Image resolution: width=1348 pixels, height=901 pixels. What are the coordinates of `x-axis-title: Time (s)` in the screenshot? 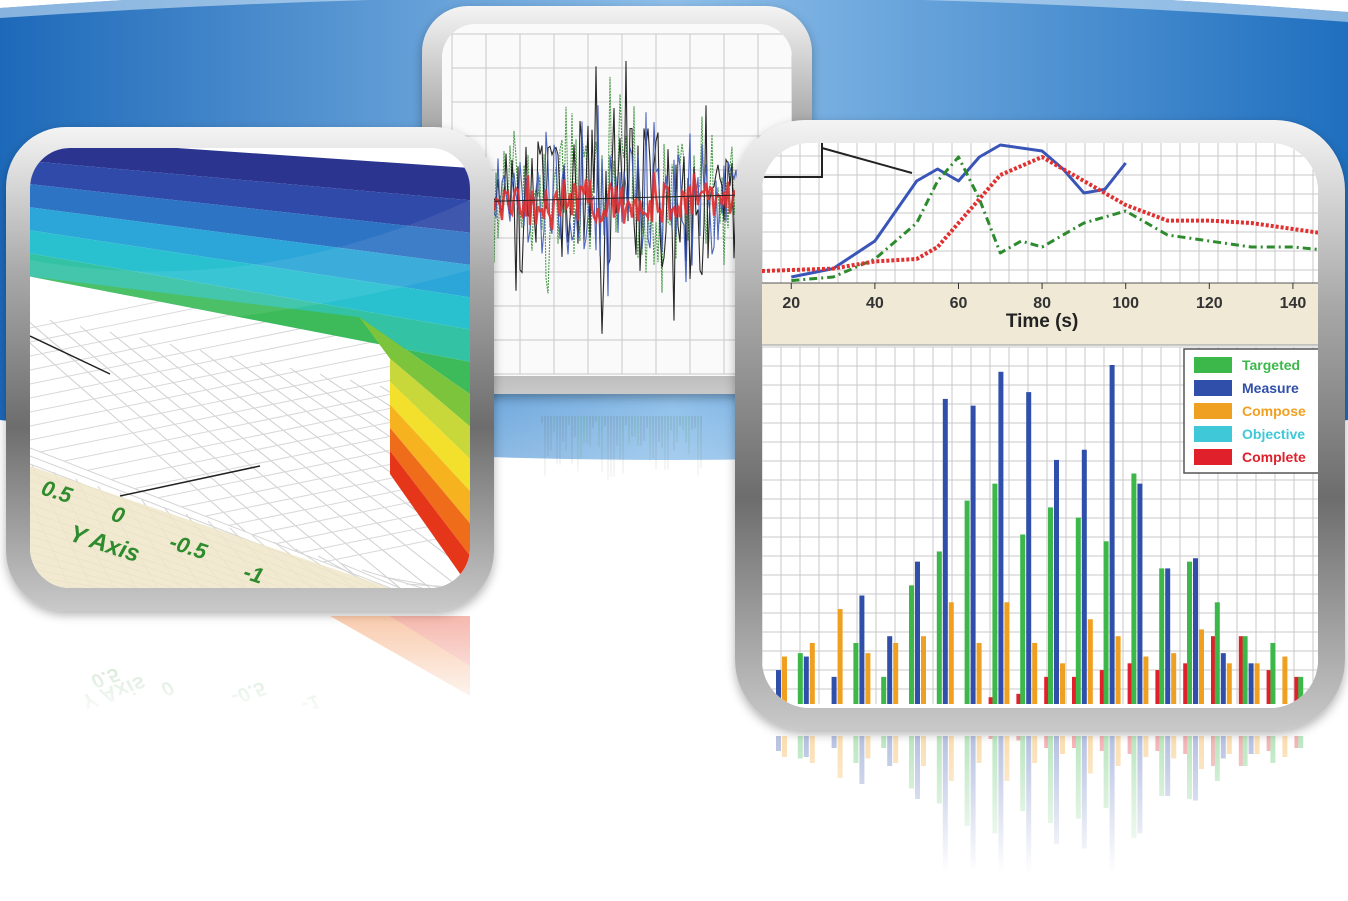 It's located at (1042, 321).